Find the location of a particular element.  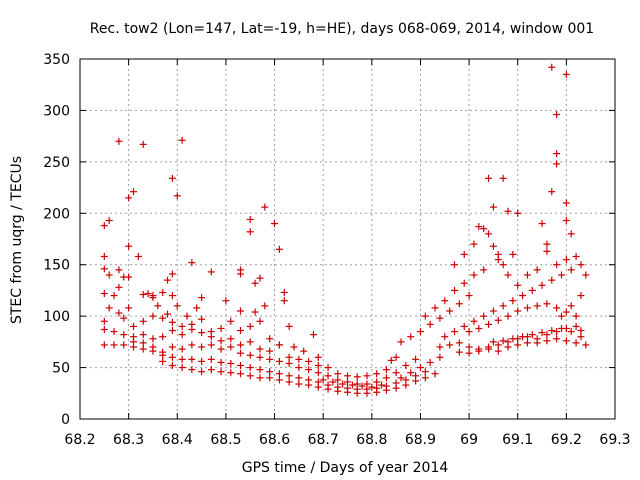

y-tick-label: 350 is located at coordinates (56, 60).